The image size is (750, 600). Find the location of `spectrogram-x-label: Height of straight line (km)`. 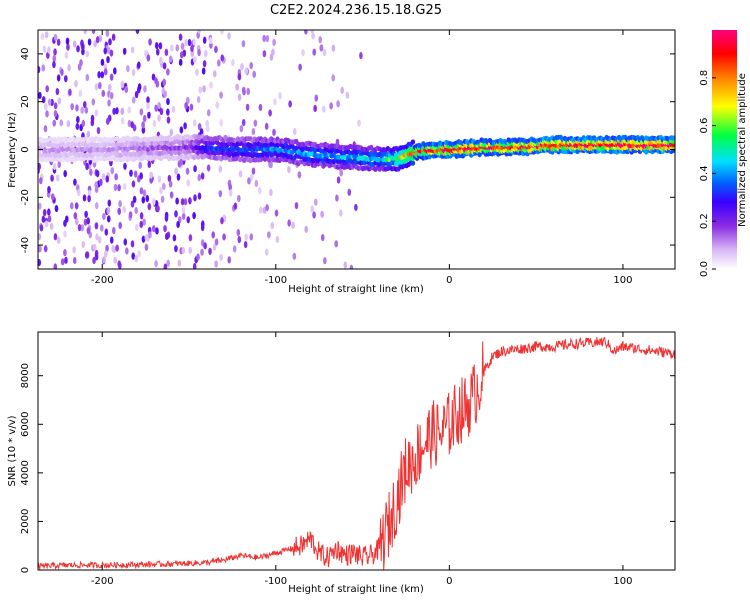

spectrogram-x-label: Height of straight line (km) is located at coordinates (356, 289).